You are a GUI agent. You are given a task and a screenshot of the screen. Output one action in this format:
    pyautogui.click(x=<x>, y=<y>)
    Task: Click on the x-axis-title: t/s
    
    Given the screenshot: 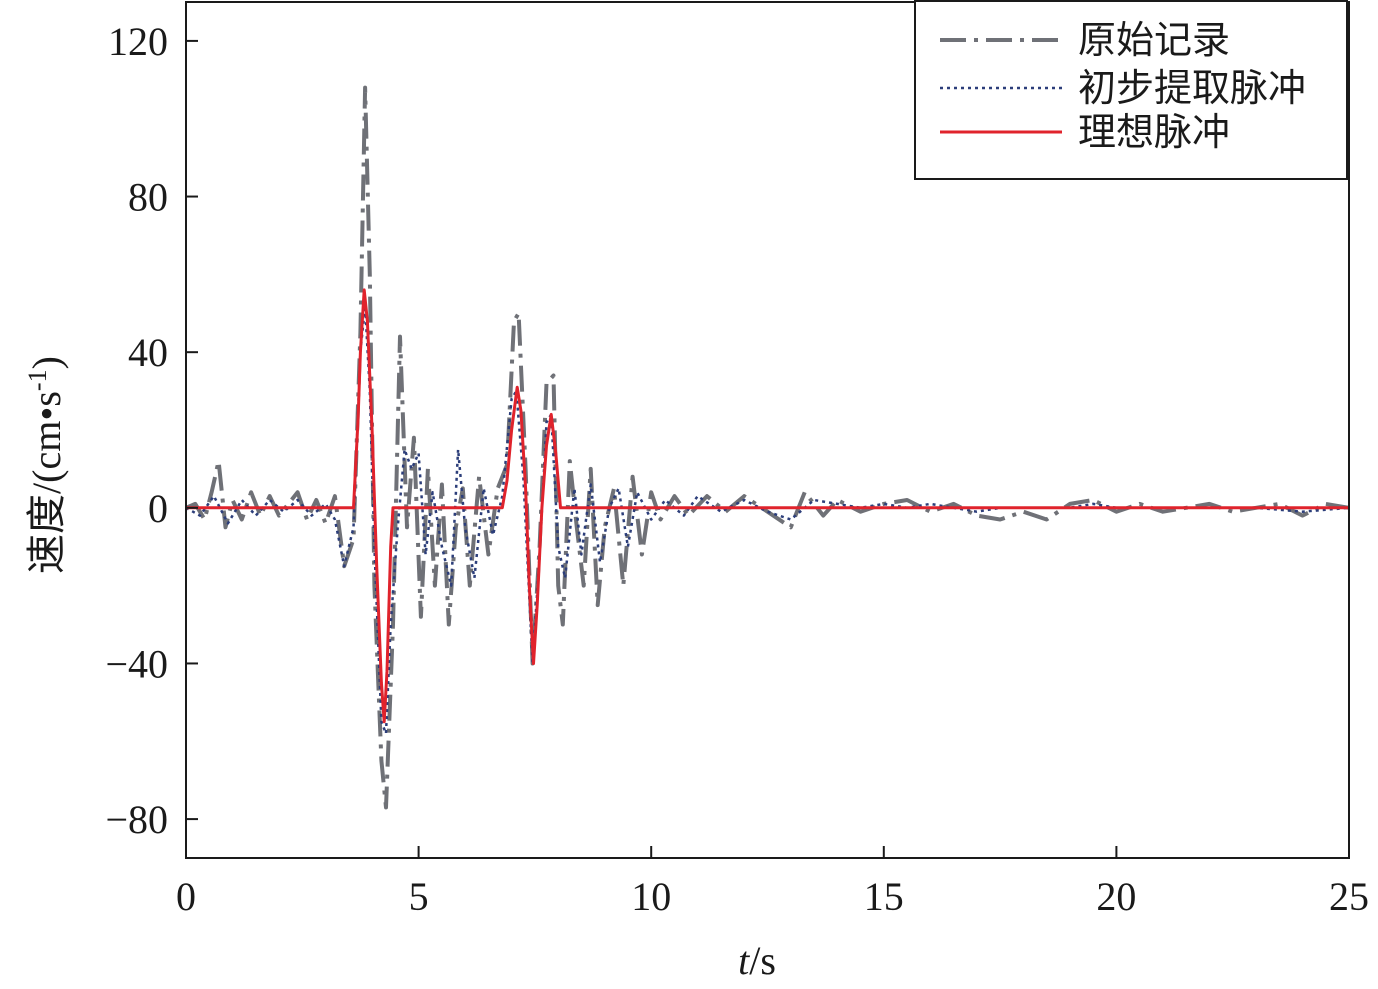 What is the action you would take?
    pyautogui.click(x=757, y=960)
    